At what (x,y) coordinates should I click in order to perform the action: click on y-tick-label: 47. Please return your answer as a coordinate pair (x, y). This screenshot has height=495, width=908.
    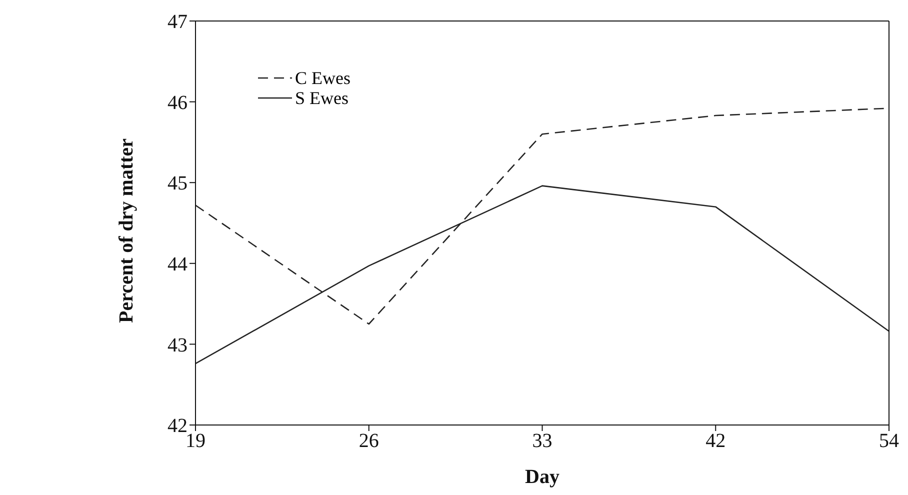
    Looking at the image, I should click on (178, 22).